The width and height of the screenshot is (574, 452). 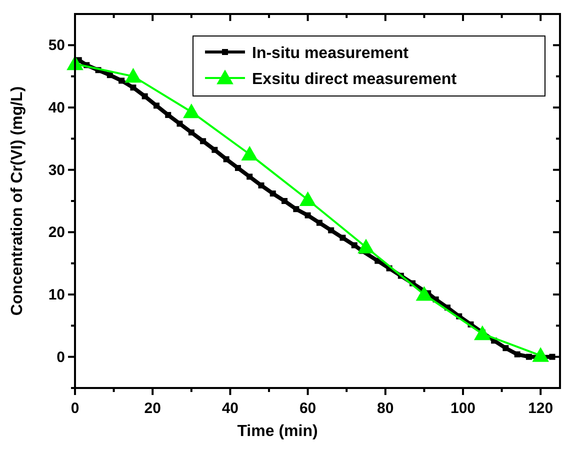 What do you see at coordinates (56, 45) in the screenshot?
I see `y-tick-label: 50` at bounding box center [56, 45].